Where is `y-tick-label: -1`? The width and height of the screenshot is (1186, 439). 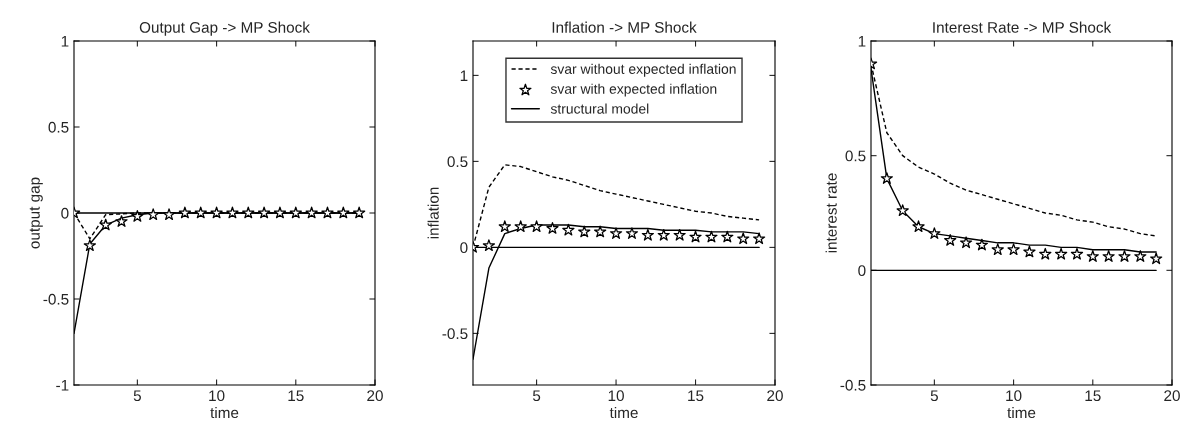
y-tick-label: -1 is located at coordinates (62, 385).